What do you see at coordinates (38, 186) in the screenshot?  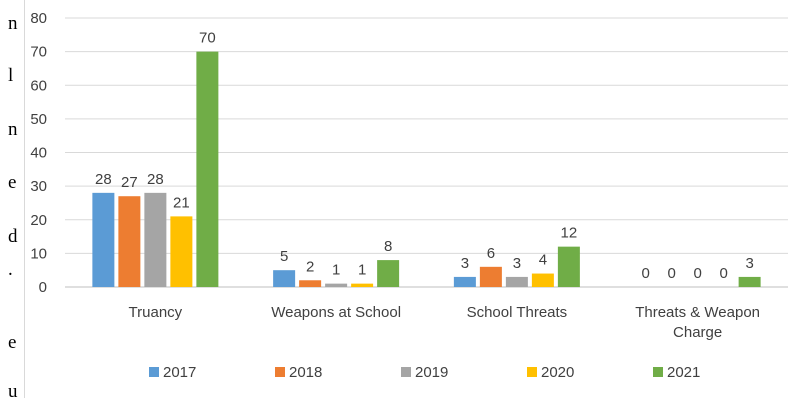 I see `y-tick-label: 30` at bounding box center [38, 186].